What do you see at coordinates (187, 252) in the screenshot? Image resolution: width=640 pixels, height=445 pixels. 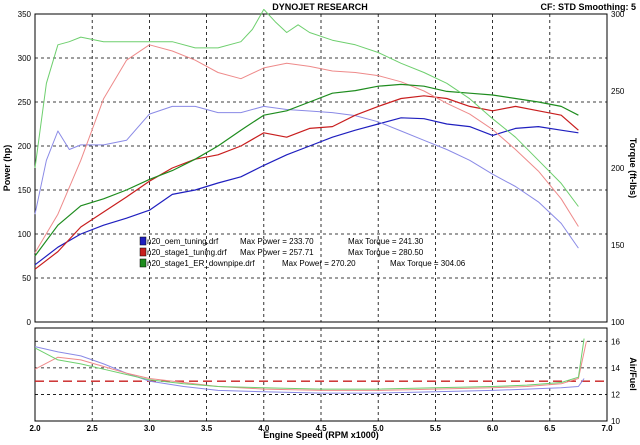 I see `legend-run-name: n20_stage1_tuning.drf` at bounding box center [187, 252].